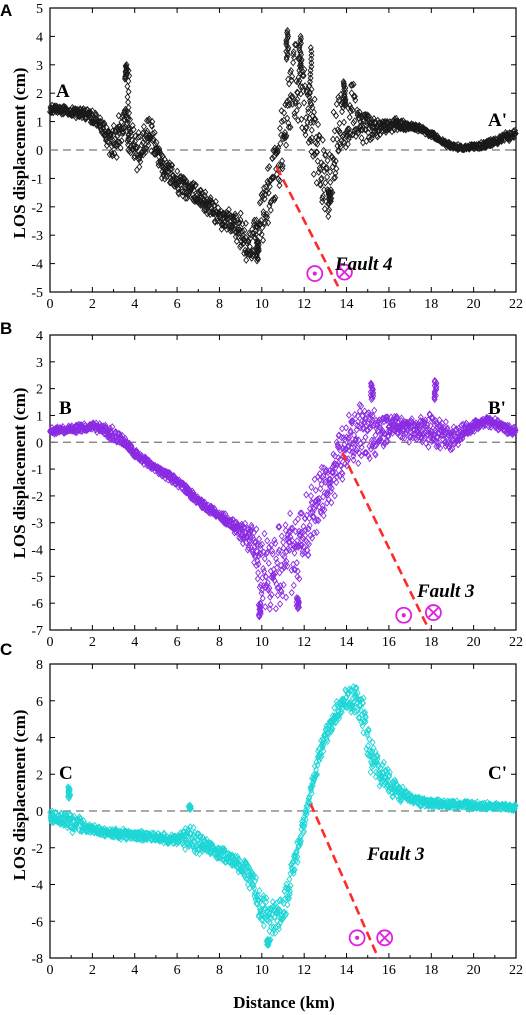 The width and height of the screenshot is (526, 1015). I want to click on x-tick-label-b: 18, so click(431, 642).